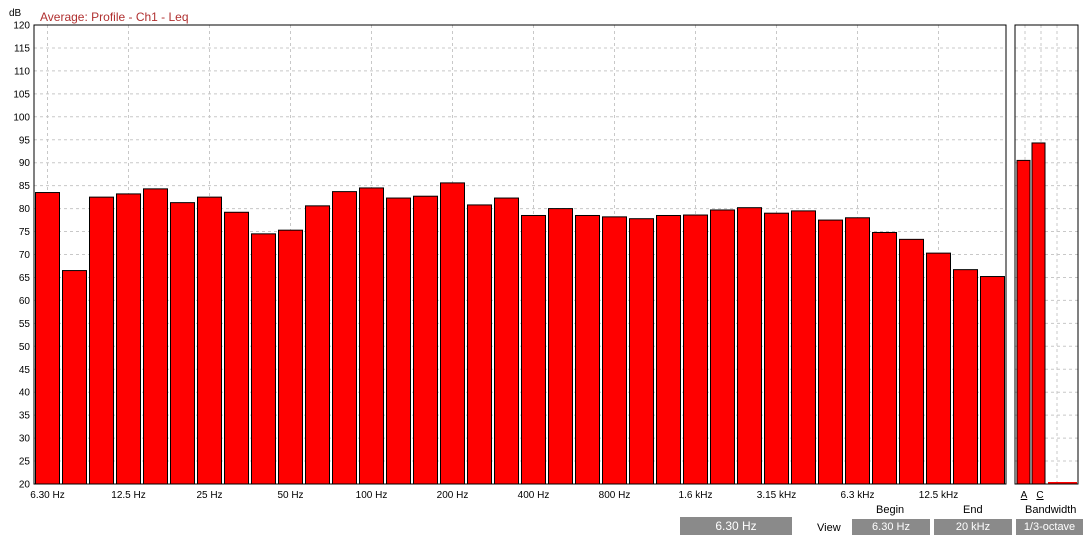 Image resolution: width=1083 pixels, height=535 pixels. I want to click on y-tick-label: 110, so click(22, 71).